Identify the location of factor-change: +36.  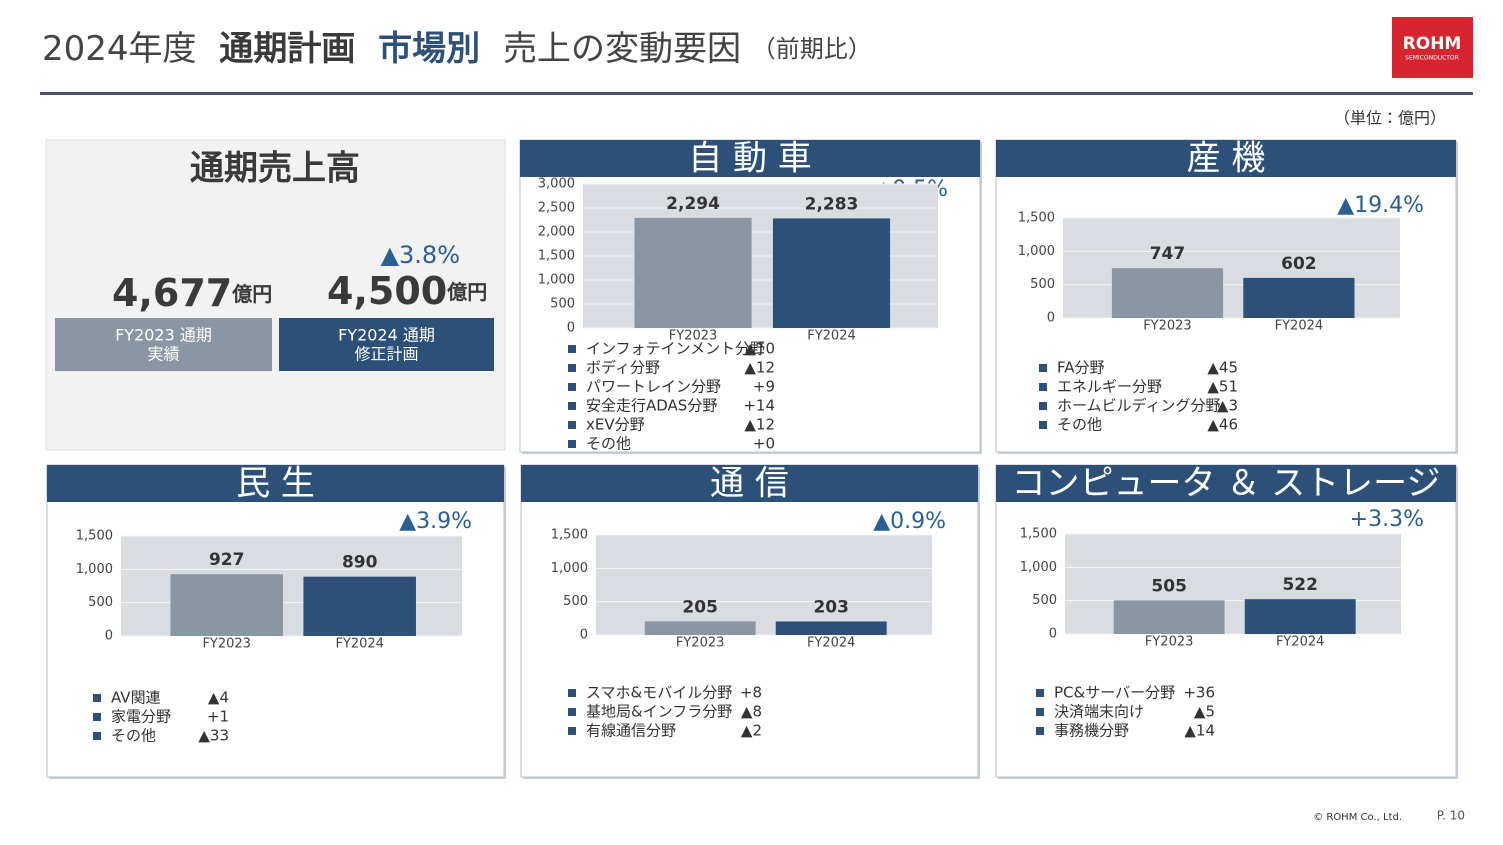
(1199, 693).